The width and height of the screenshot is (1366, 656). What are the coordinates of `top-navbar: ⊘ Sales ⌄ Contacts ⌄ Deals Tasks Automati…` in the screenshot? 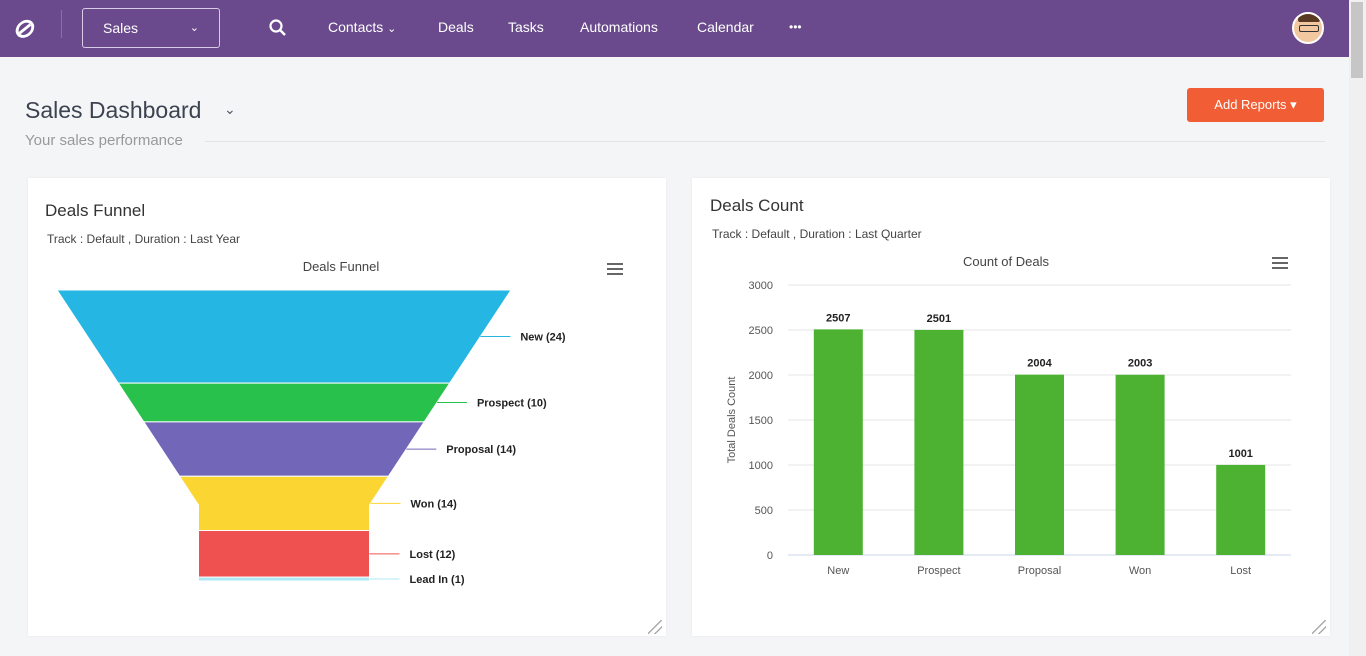 It's located at (683, 28).